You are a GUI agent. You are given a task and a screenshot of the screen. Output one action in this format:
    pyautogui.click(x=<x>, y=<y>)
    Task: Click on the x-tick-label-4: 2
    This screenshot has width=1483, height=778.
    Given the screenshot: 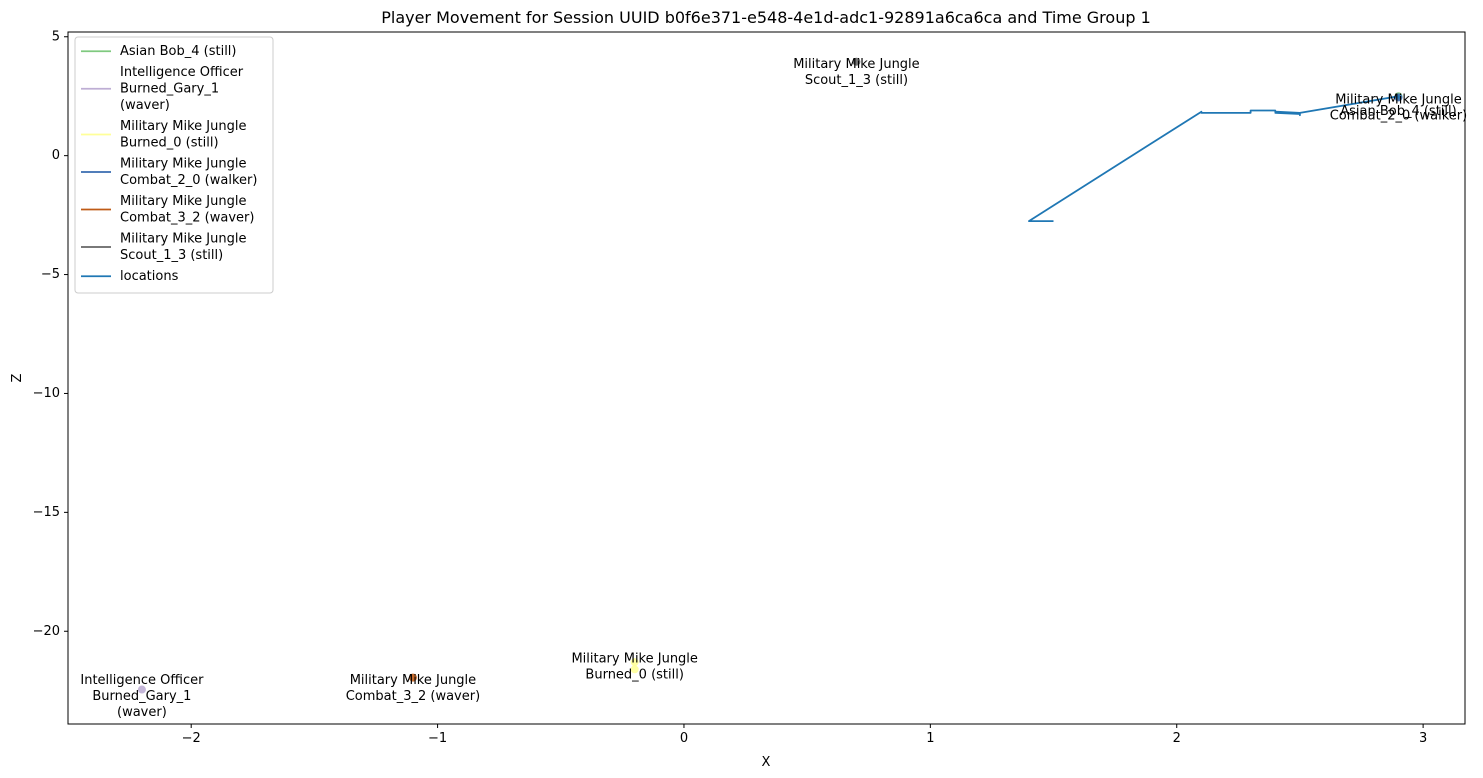 What is the action you would take?
    pyautogui.click(x=1177, y=738)
    